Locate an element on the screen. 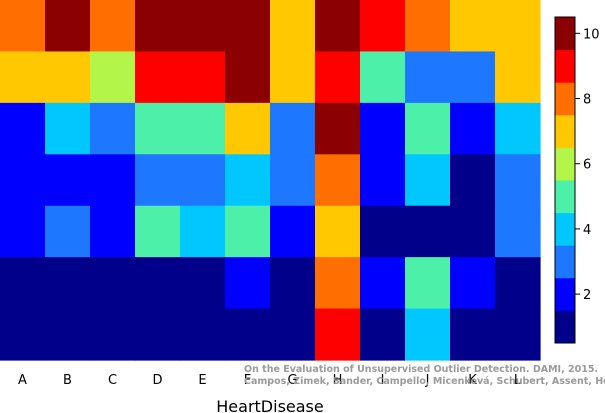  colorbar: 2 4 6 8 10 is located at coordinates (577, 180).